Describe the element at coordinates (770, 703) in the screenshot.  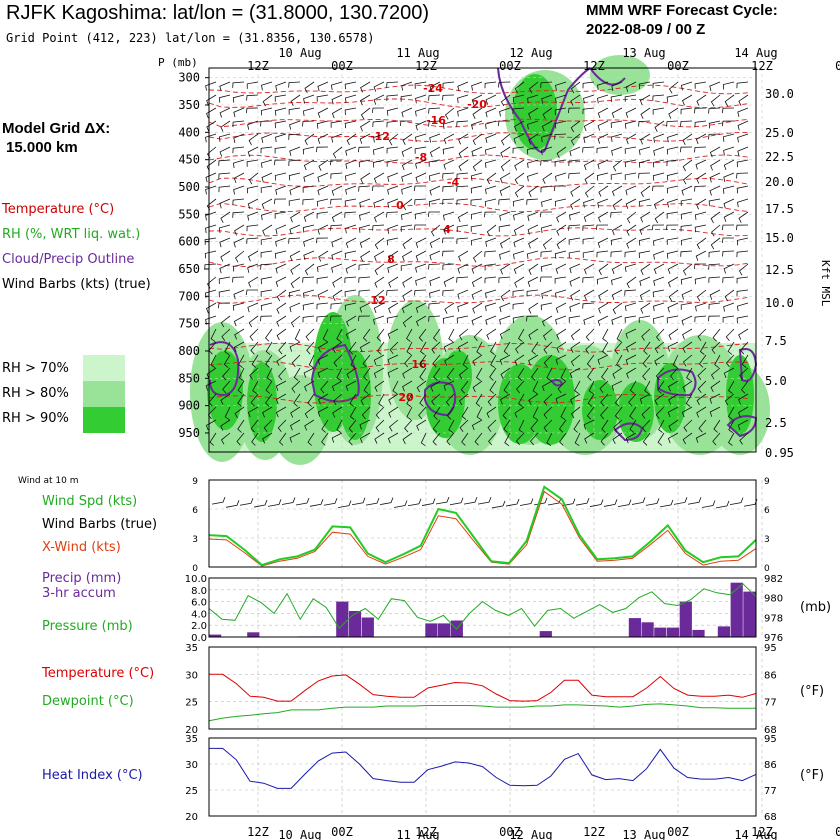
I see `temp-tick-right-f: 77` at that location.